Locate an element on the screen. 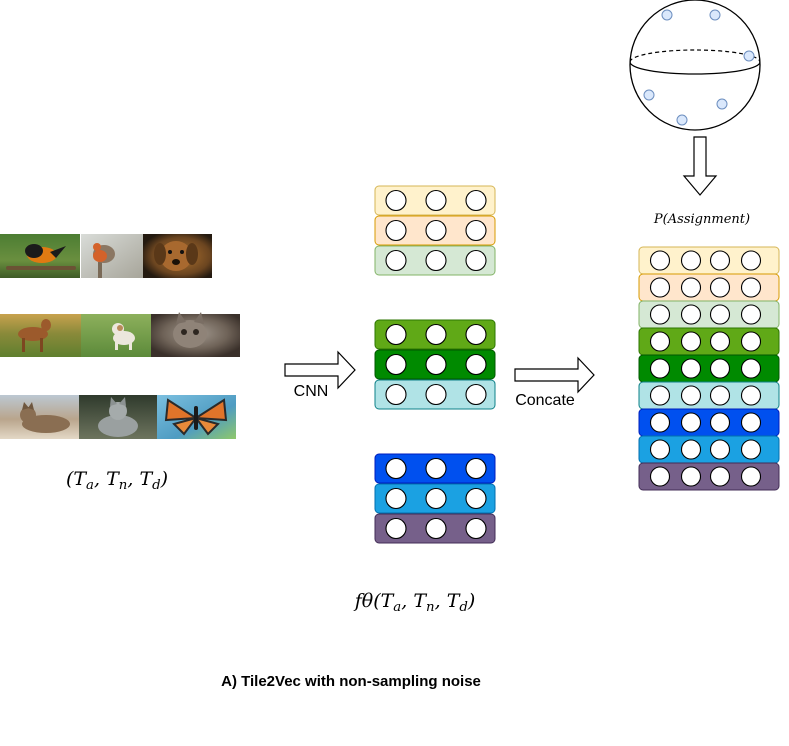  cnn-label: CNN is located at coordinates (311, 391).